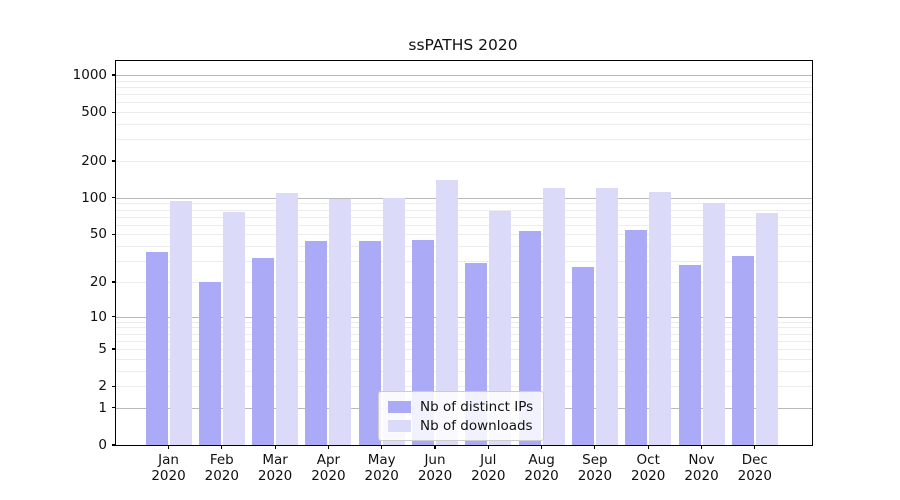  What do you see at coordinates (381, 468) in the screenshot?
I see `x-tick-label-may-2020: May 2020` at bounding box center [381, 468].